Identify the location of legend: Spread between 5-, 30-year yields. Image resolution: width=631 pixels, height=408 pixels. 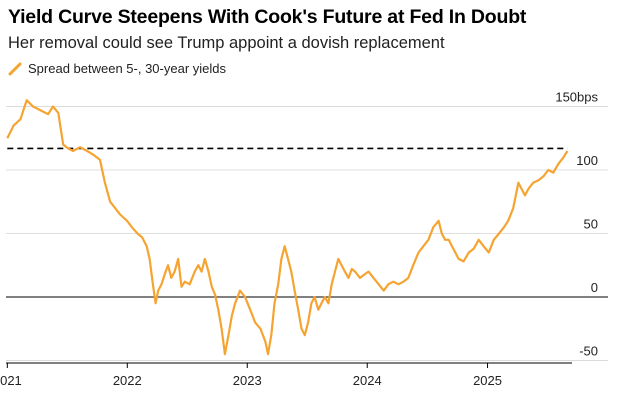
(117, 68).